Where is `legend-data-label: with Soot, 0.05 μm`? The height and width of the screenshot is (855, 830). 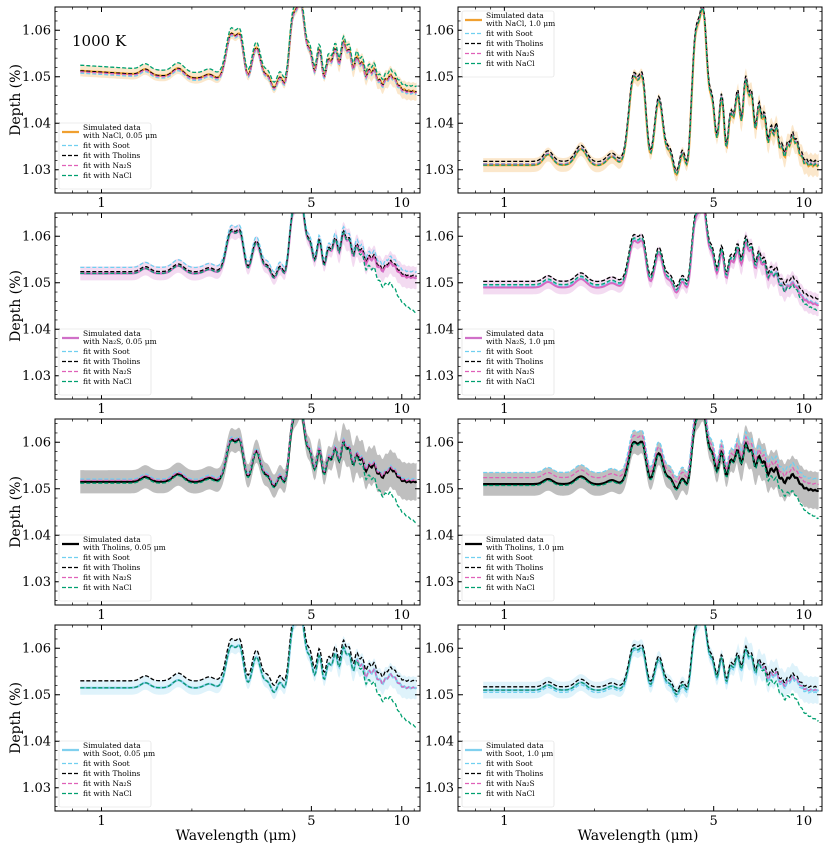
legend-data-label: with Soot, 0.05 μm is located at coordinates (119, 753).